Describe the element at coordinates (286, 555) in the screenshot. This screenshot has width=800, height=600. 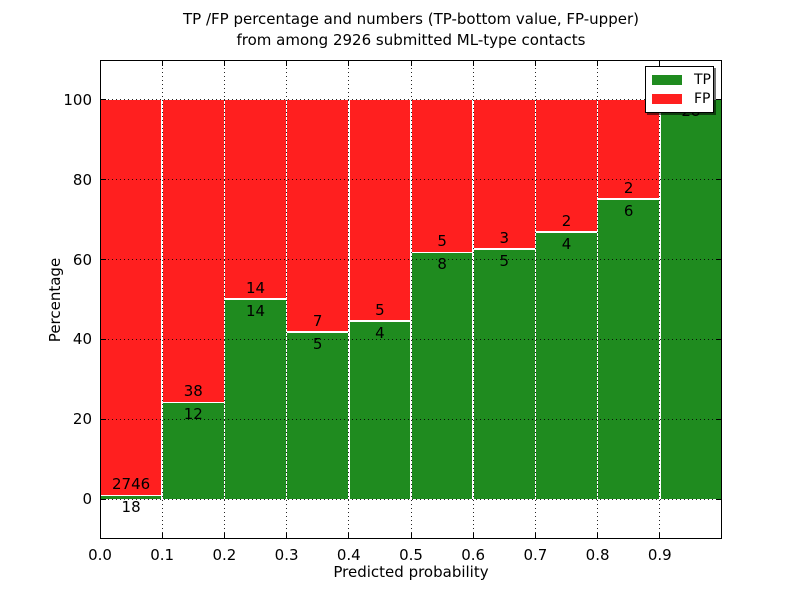
I see `x-tick-label: 0.3` at that location.